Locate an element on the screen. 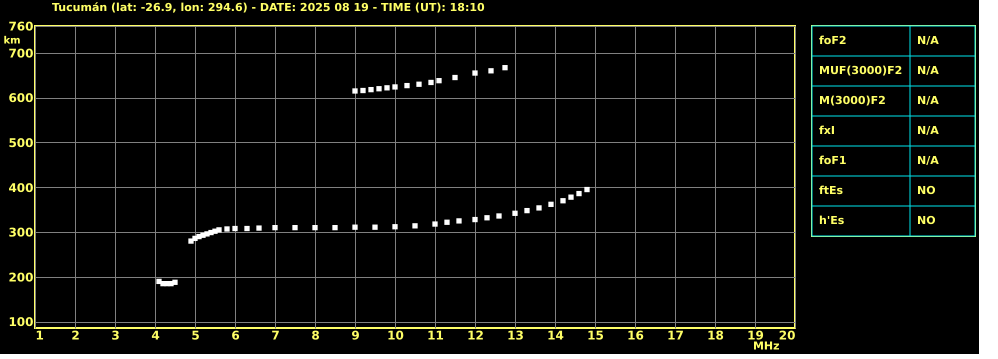 The width and height of the screenshot is (998, 359). y-axis-title: km is located at coordinates (12, 41).